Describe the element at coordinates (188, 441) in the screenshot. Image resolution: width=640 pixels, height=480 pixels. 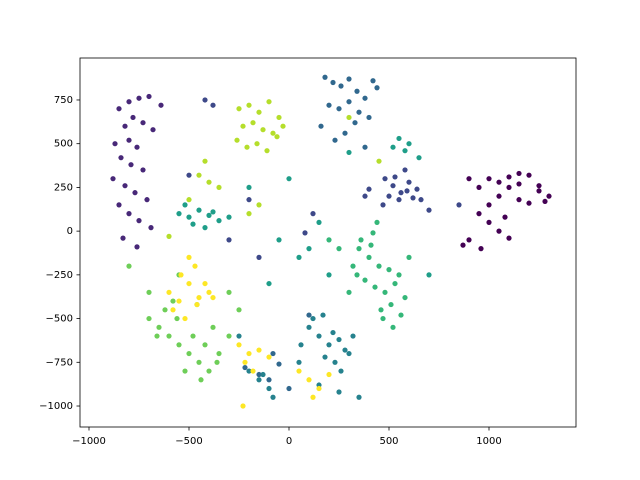
I see `x-tick-label: −500` at that location.